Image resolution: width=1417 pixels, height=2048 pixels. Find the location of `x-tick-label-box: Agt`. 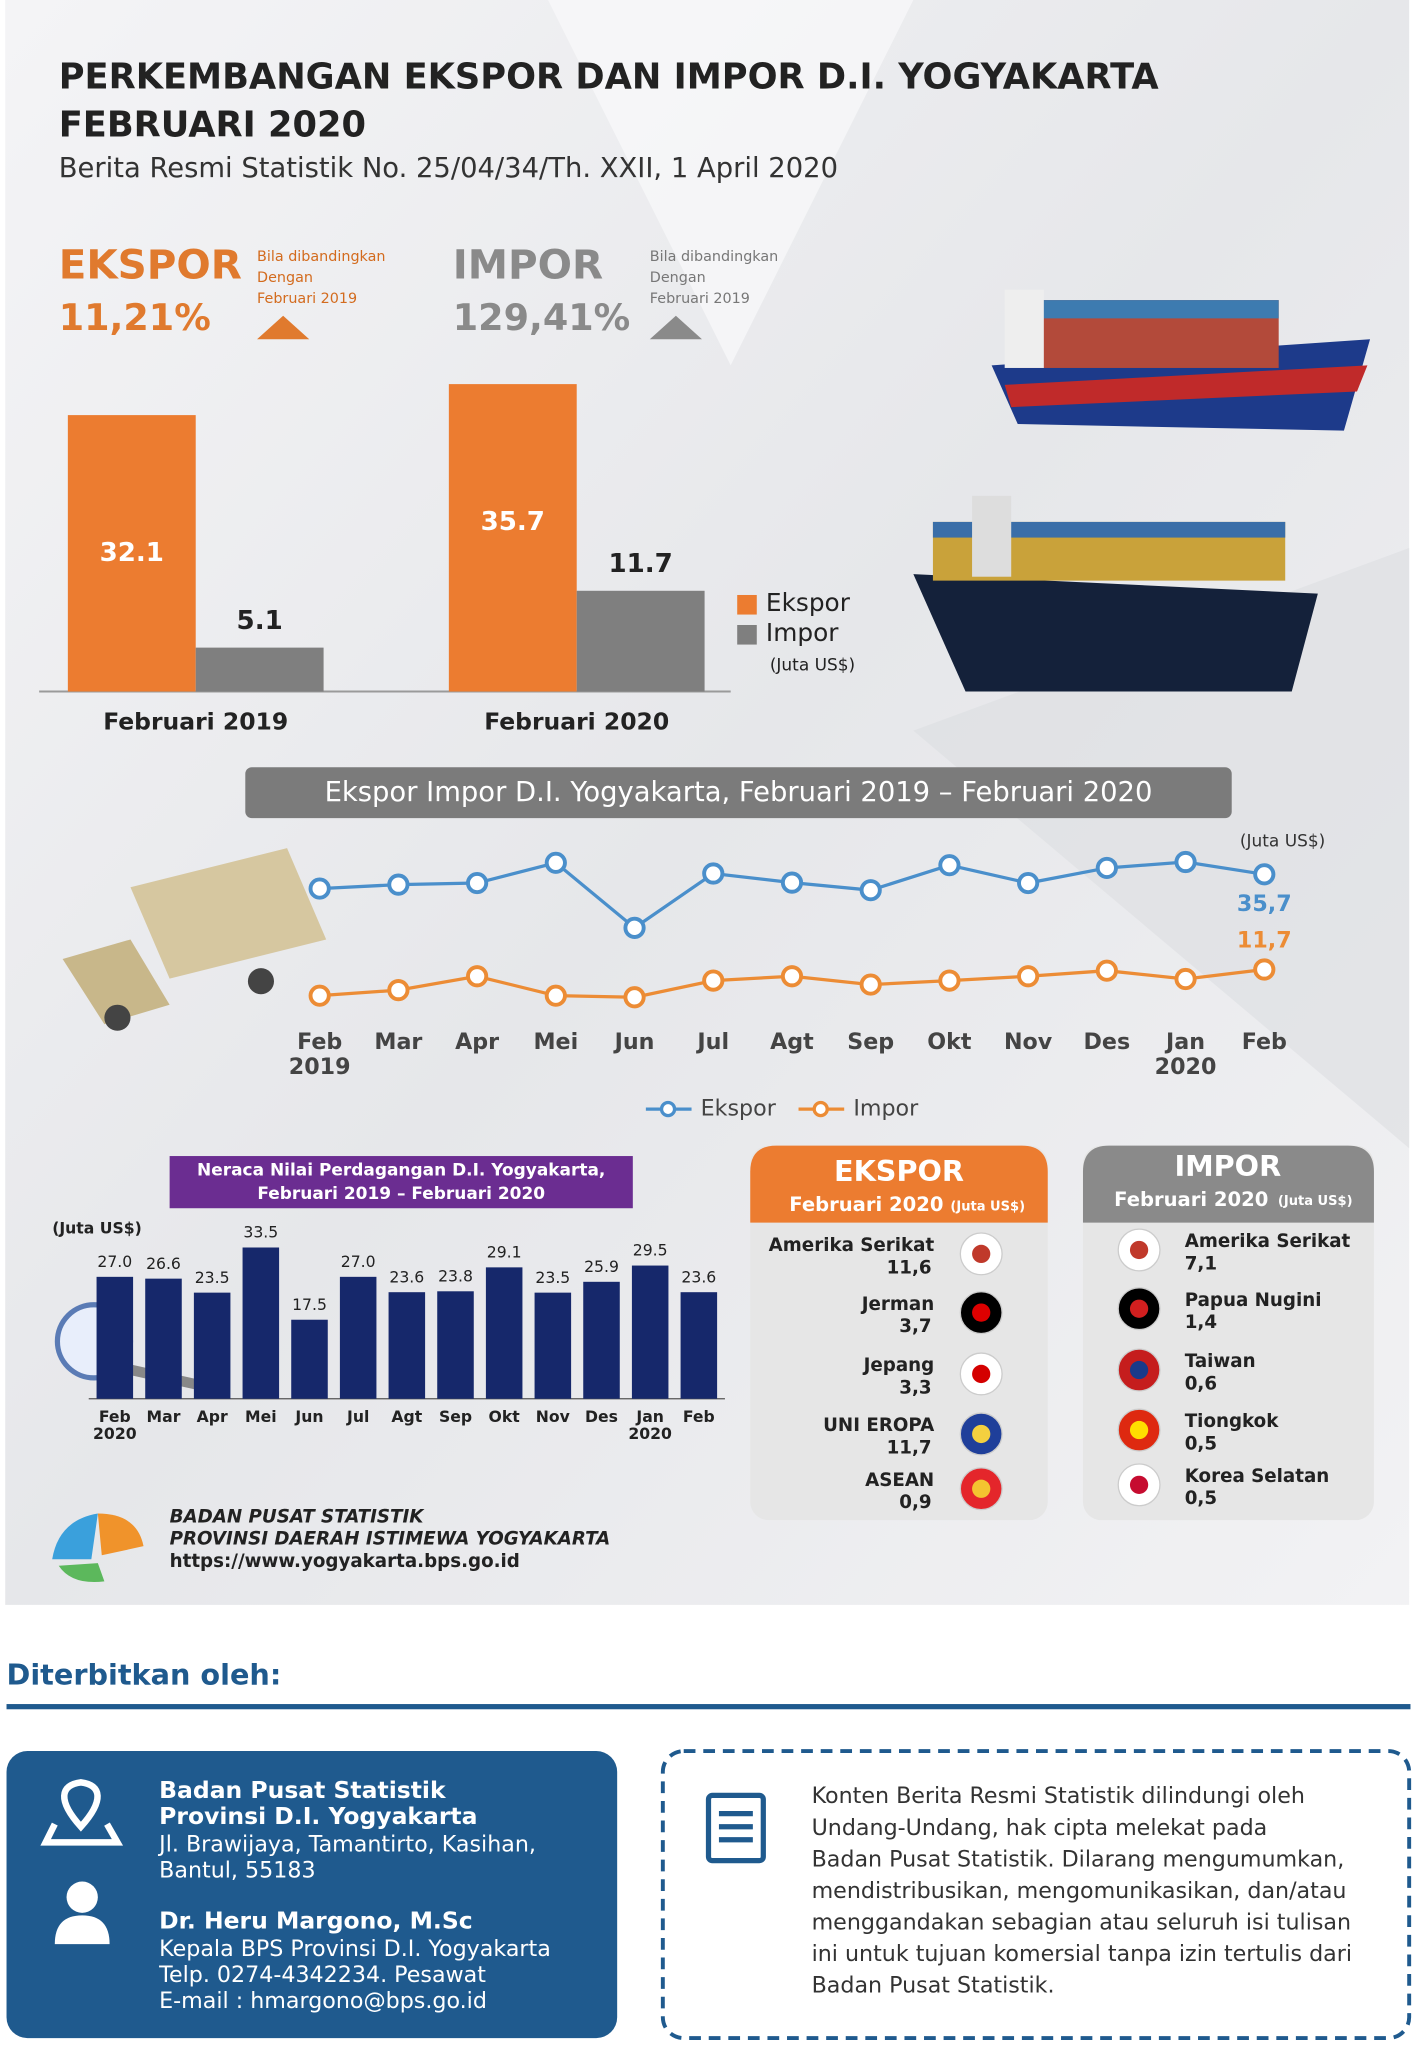

x-tick-label-box: Agt is located at coordinates (792, 1043).